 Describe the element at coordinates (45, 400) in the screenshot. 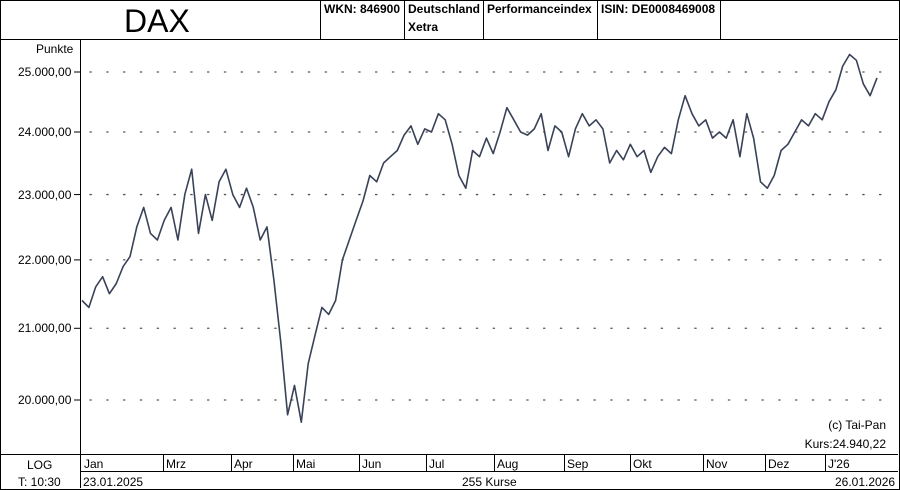

I see `y-tick-label: 20.000,00` at that location.